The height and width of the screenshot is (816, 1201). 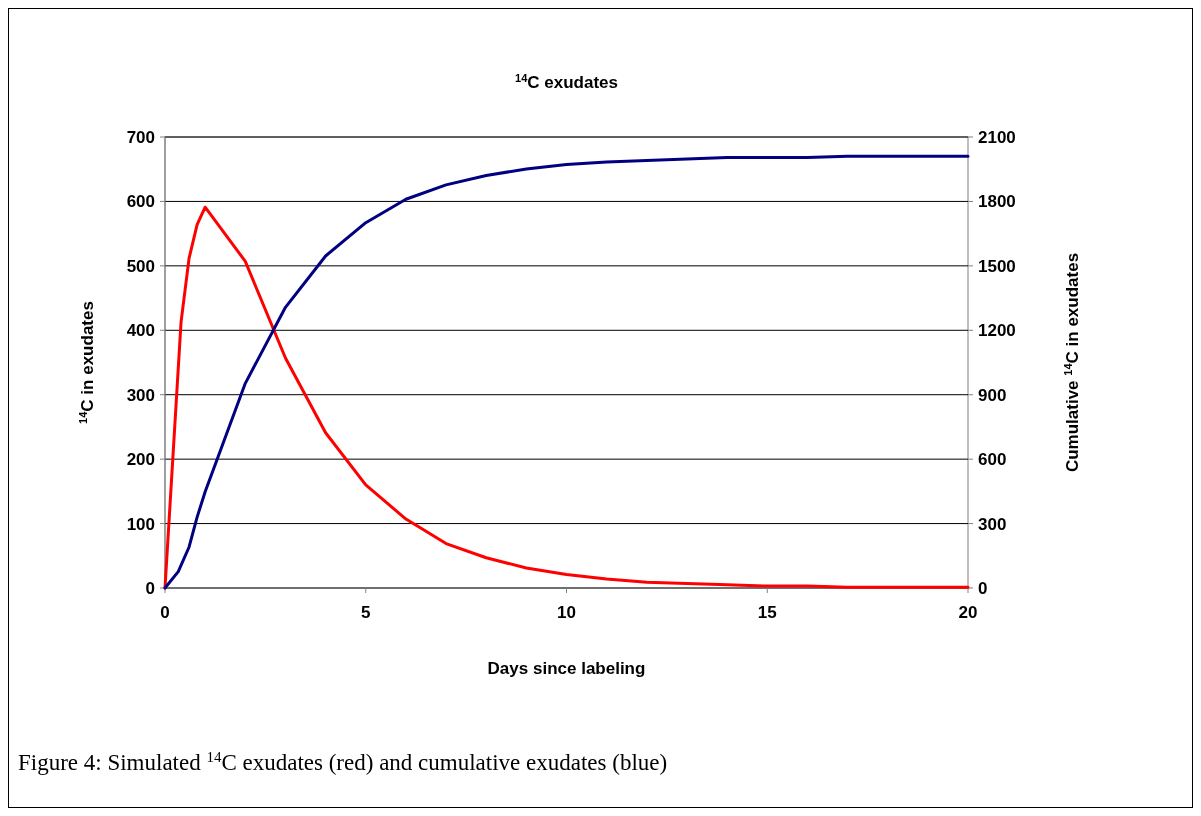 I want to click on y2-tick-label: 900, so click(x=992, y=395).